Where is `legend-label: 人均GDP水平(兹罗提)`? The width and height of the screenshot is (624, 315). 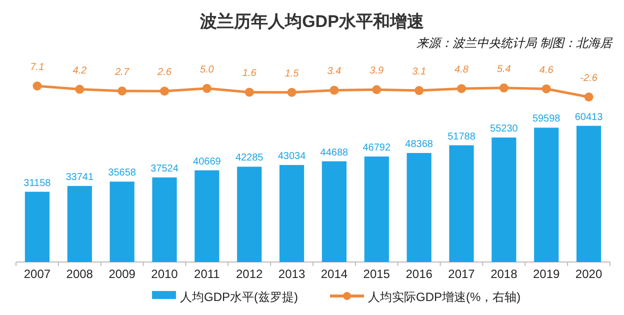
legend-label: 人均GDP水平(兹罗提) is located at coordinates (239, 297).